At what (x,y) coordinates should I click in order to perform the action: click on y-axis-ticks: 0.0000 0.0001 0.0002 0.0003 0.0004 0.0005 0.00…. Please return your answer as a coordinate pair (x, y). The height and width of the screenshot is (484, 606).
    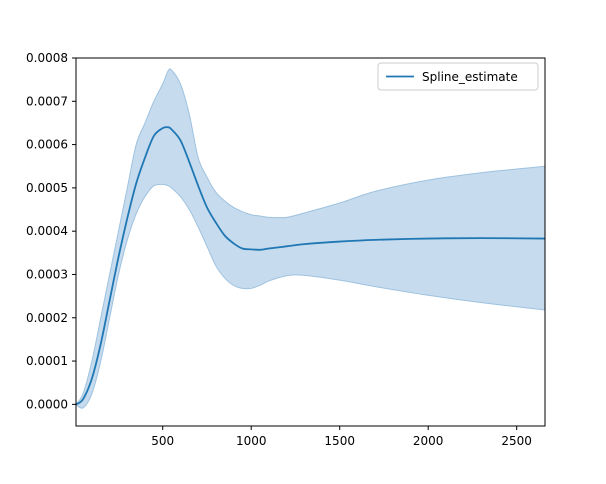
    Looking at the image, I should click on (51, 231).